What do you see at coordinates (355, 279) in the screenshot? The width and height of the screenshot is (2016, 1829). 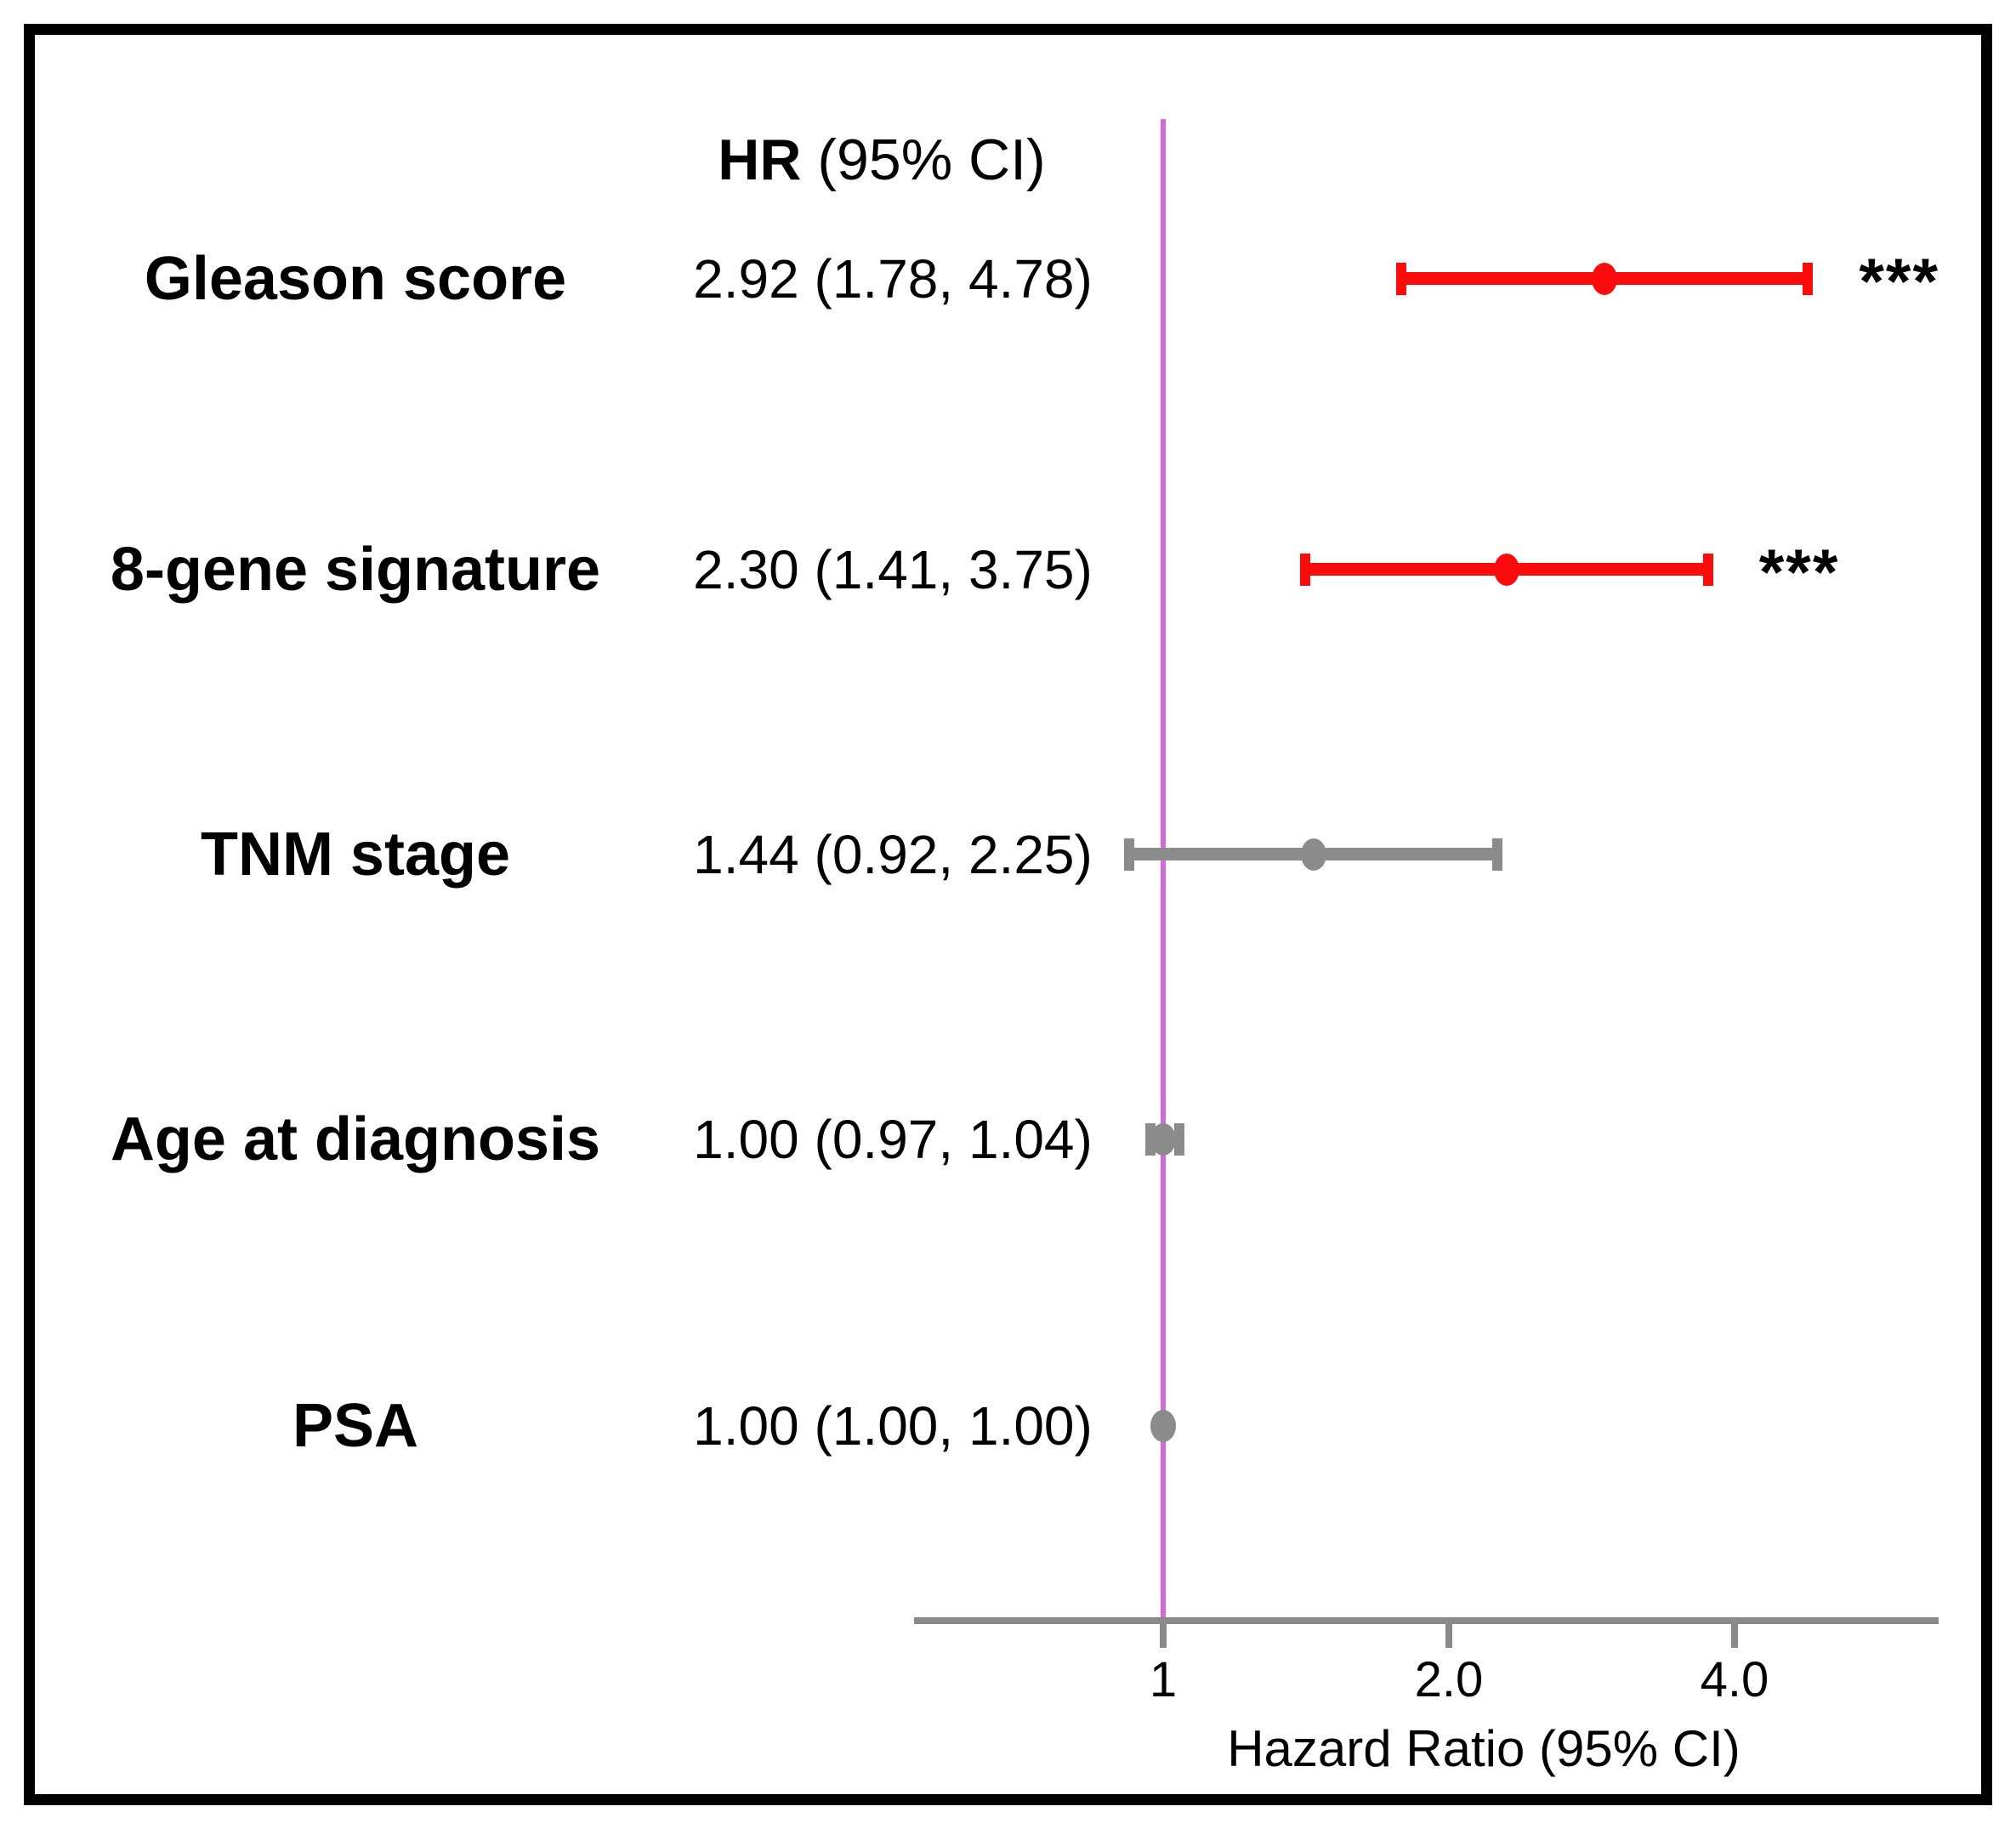 I see `row-label: Gleason score` at bounding box center [355, 279].